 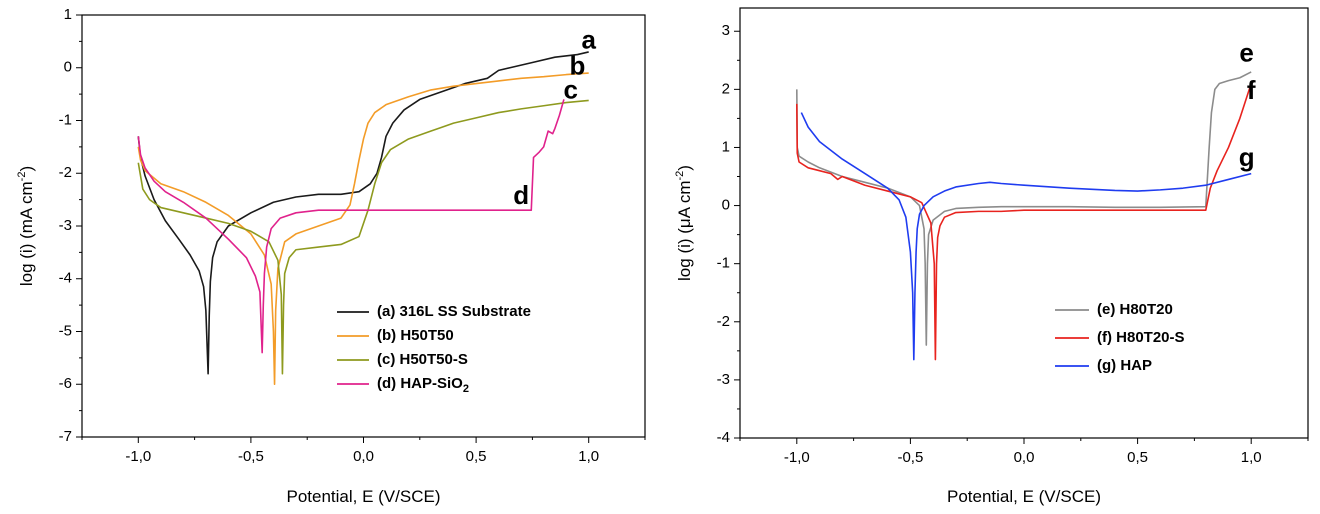 What do you see at coordinates (65, 383) in the screenshot?
I see `y-tick-label: -6` at bounding box center [65, 383].